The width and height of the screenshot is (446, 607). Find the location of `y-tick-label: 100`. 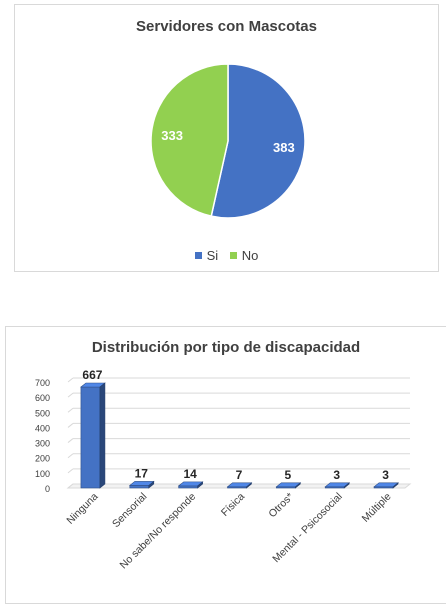

y-tick-label: 100 is located at coordinates (42, 474).